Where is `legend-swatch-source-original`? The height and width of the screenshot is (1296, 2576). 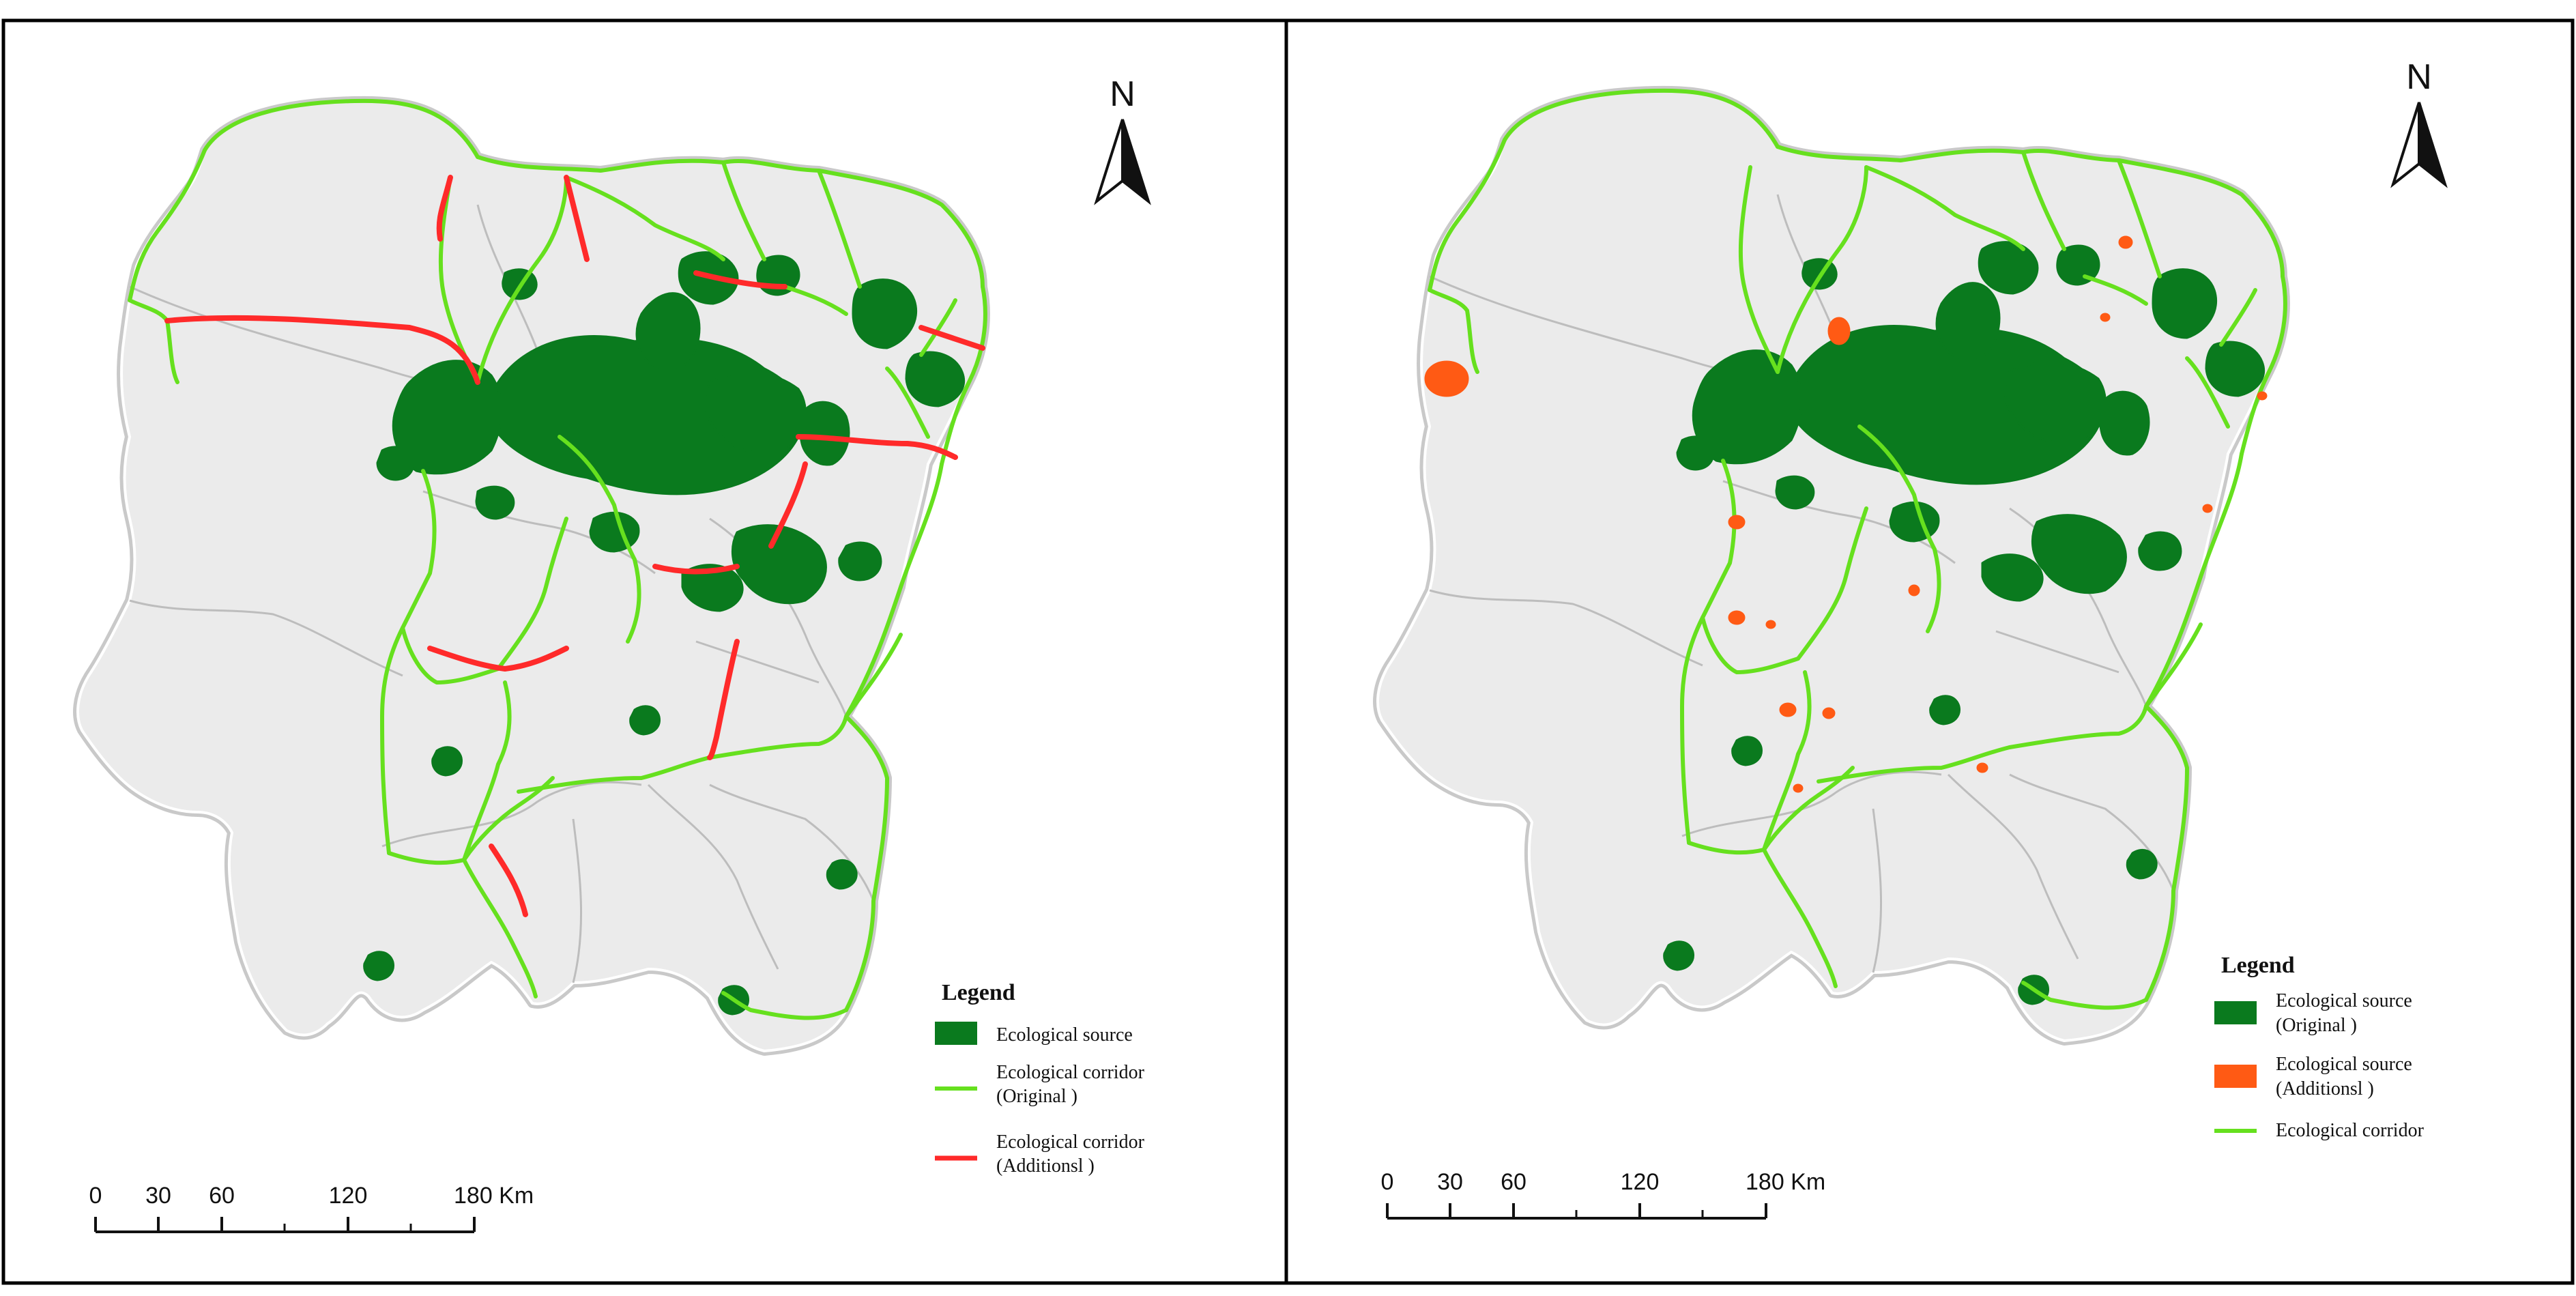 legend-swatch-source-original is located at coordinates (2235, 1013).